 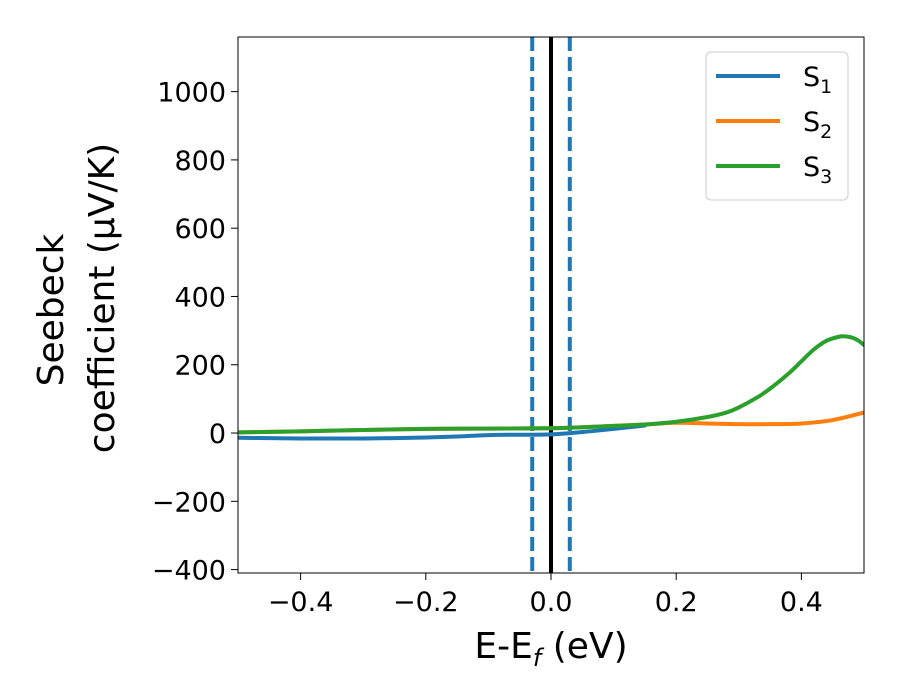 I want to click on x-tick-label: 0.0, so click(x=551, y=602).